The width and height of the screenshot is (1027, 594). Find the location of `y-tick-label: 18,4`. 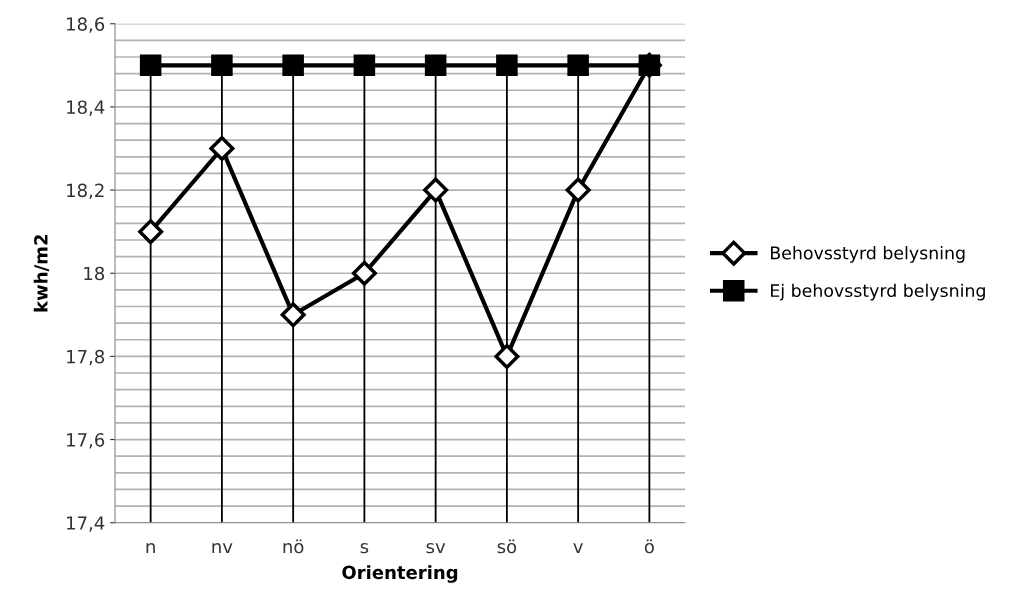

y-tick-label: 18,4 is located at coordinates (86, 108).